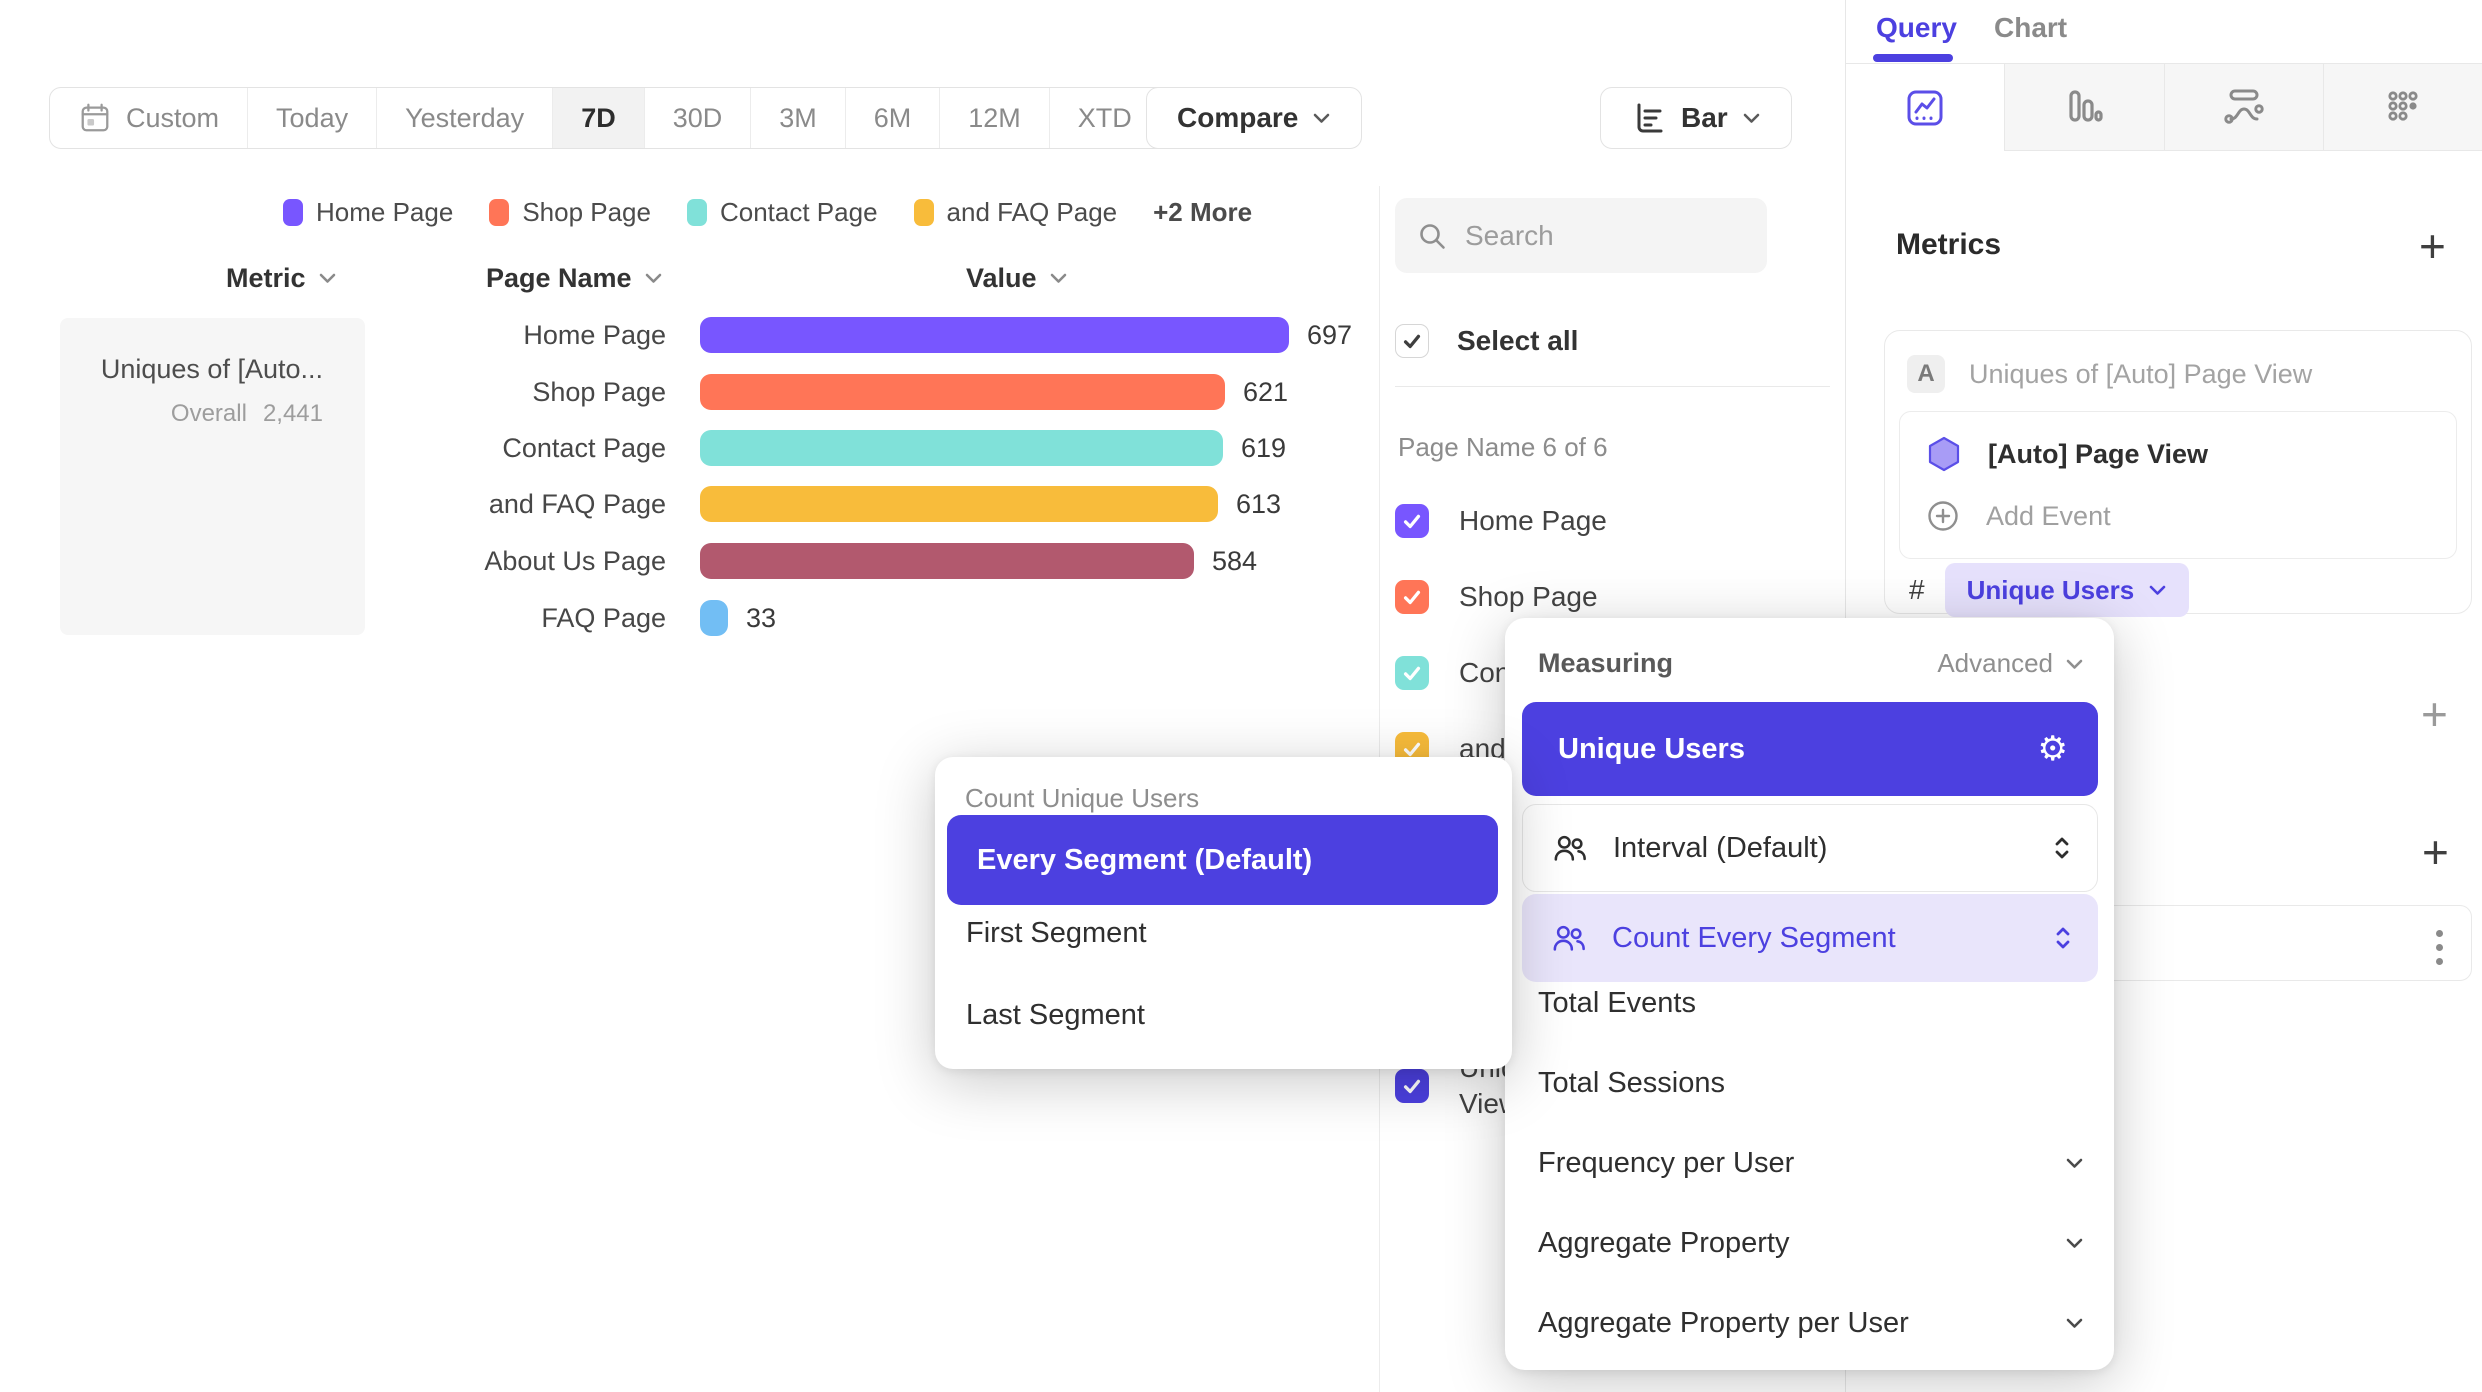 The width and height of the screenshot is (2482, 1392). I want to click on date-range-label: 12M, so click(994, 117).